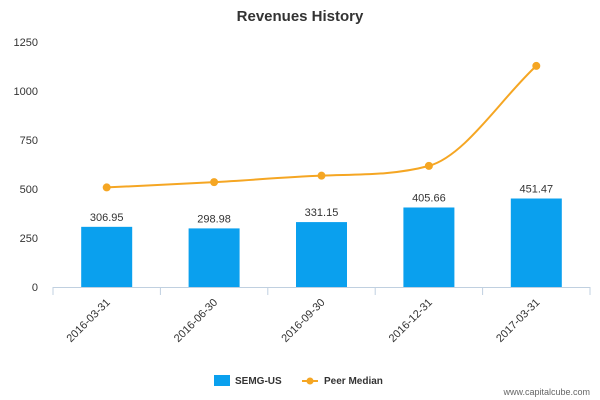 The image size is (600, 400). Describe the element at coordinates (29, 141) in the screenshot. I see `y-tick-label: 750` at that location.